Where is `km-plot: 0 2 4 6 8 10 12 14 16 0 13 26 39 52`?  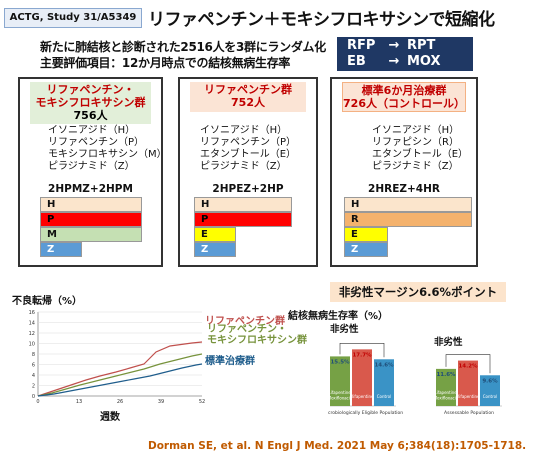 km-plot: 0 2 4 6 8 10 12 14 16 0 13 26 39 52 is located at coordinates (117, 357).